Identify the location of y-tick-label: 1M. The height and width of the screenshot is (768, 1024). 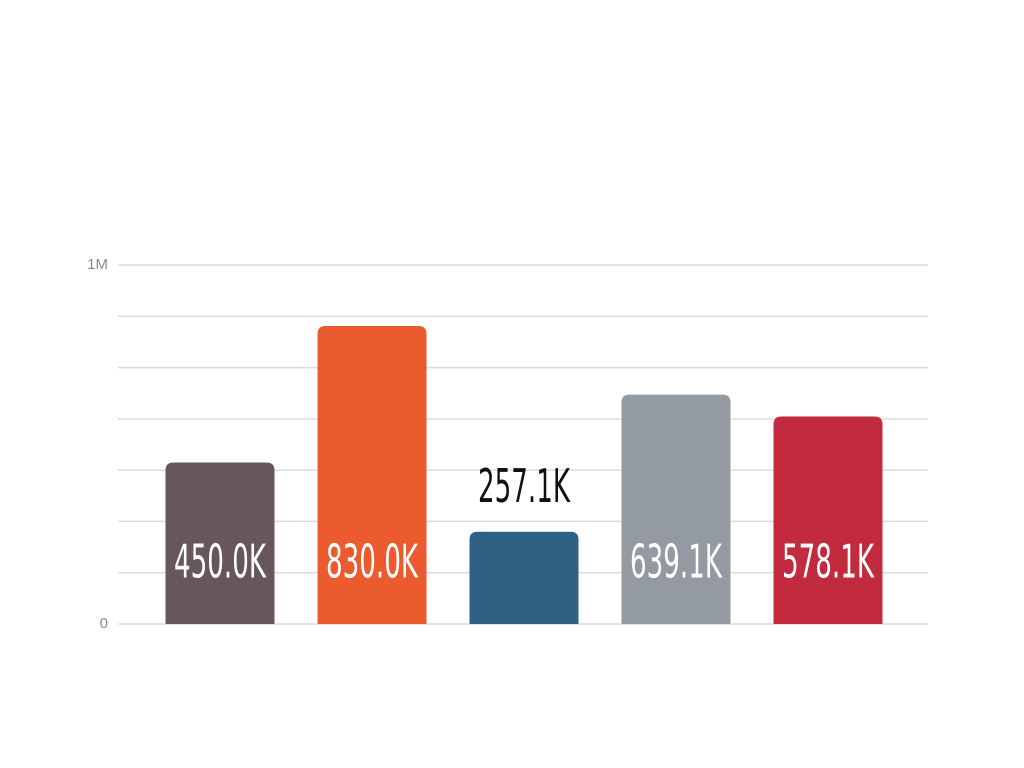
(97, 264).